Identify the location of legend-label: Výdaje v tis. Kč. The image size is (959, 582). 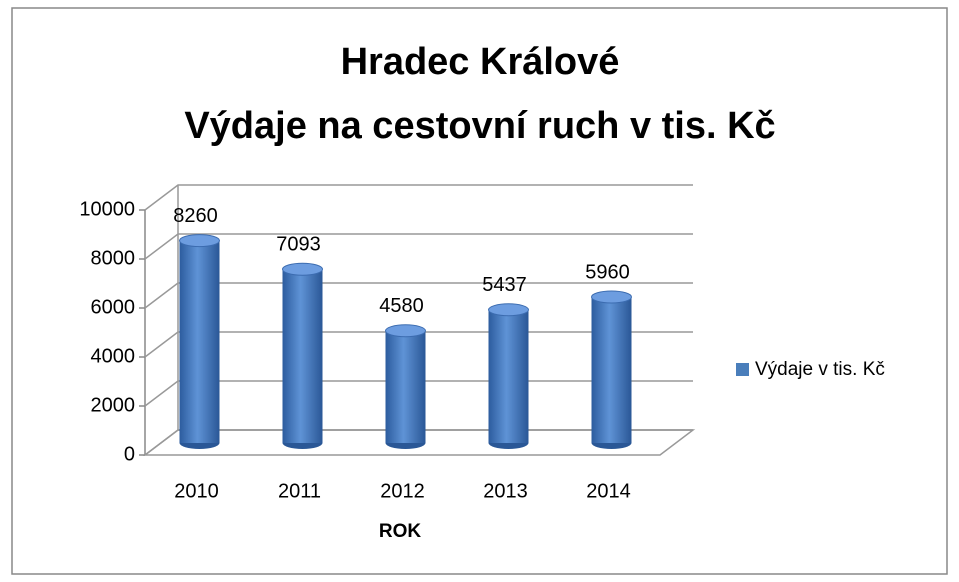
(820, 369).